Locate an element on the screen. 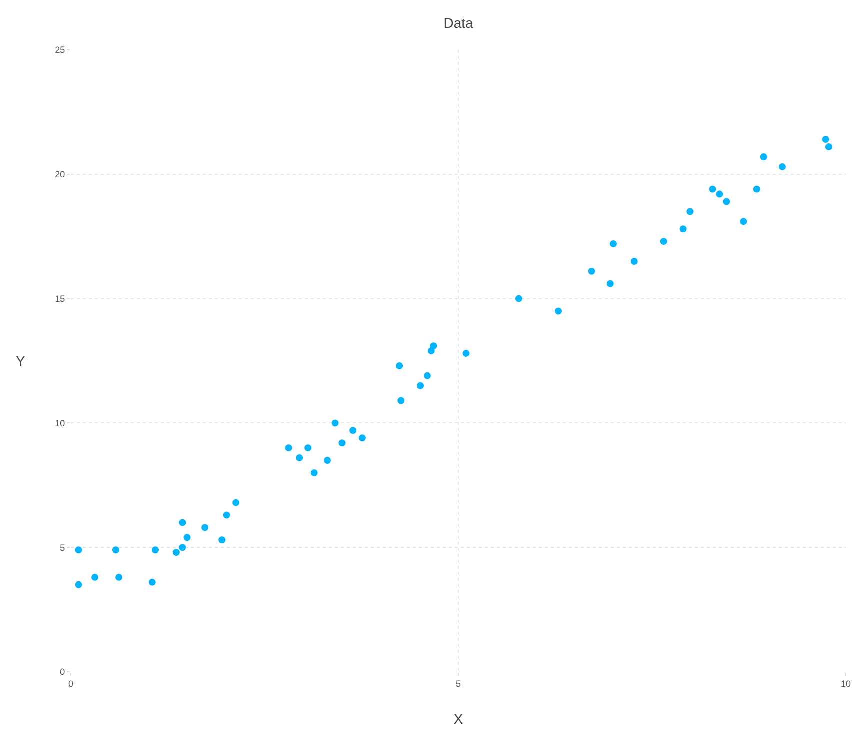 The height and width of the screenshot is (733, 857). y-tick-label: 25 is located at coordinates (60, 50).